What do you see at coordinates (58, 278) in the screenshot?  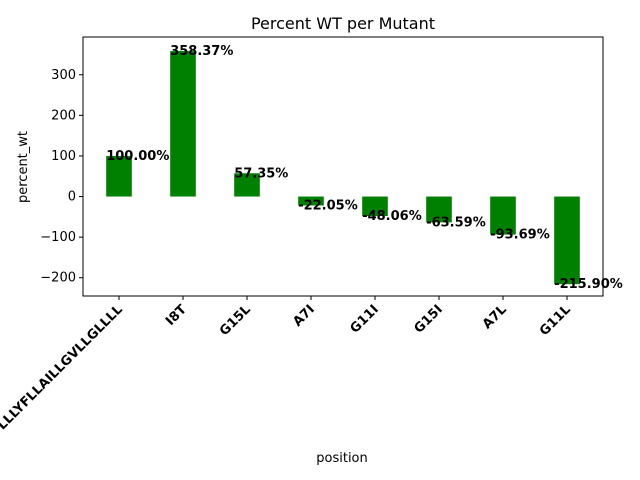 I see `y-tick-label: −200` at bounding box center [58, 278].